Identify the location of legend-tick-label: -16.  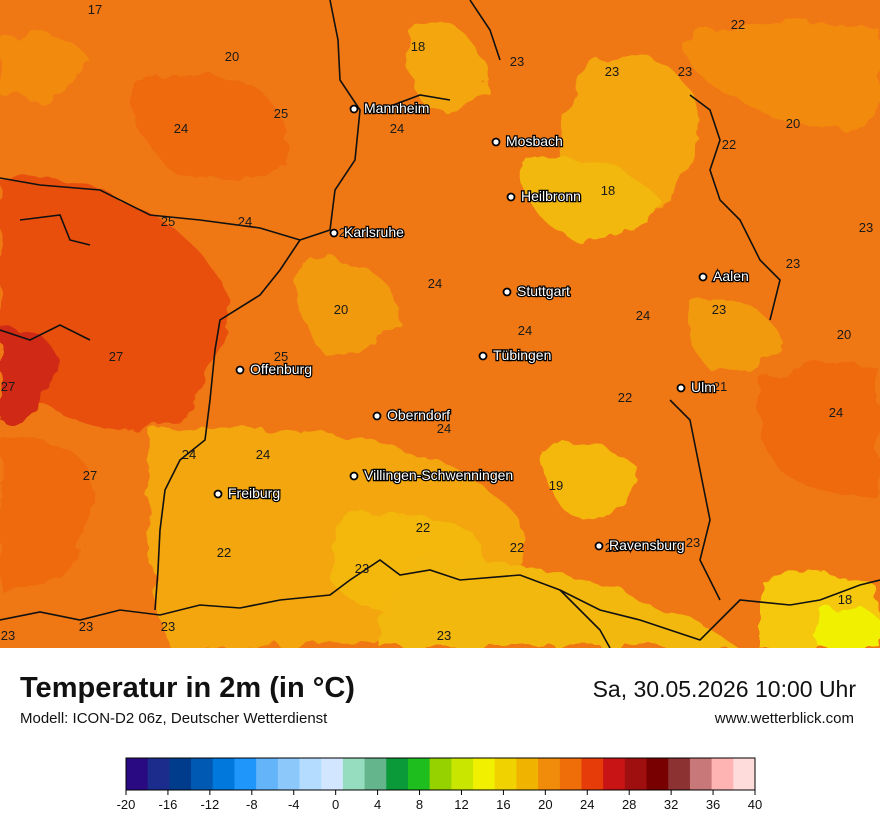
(168, 804).